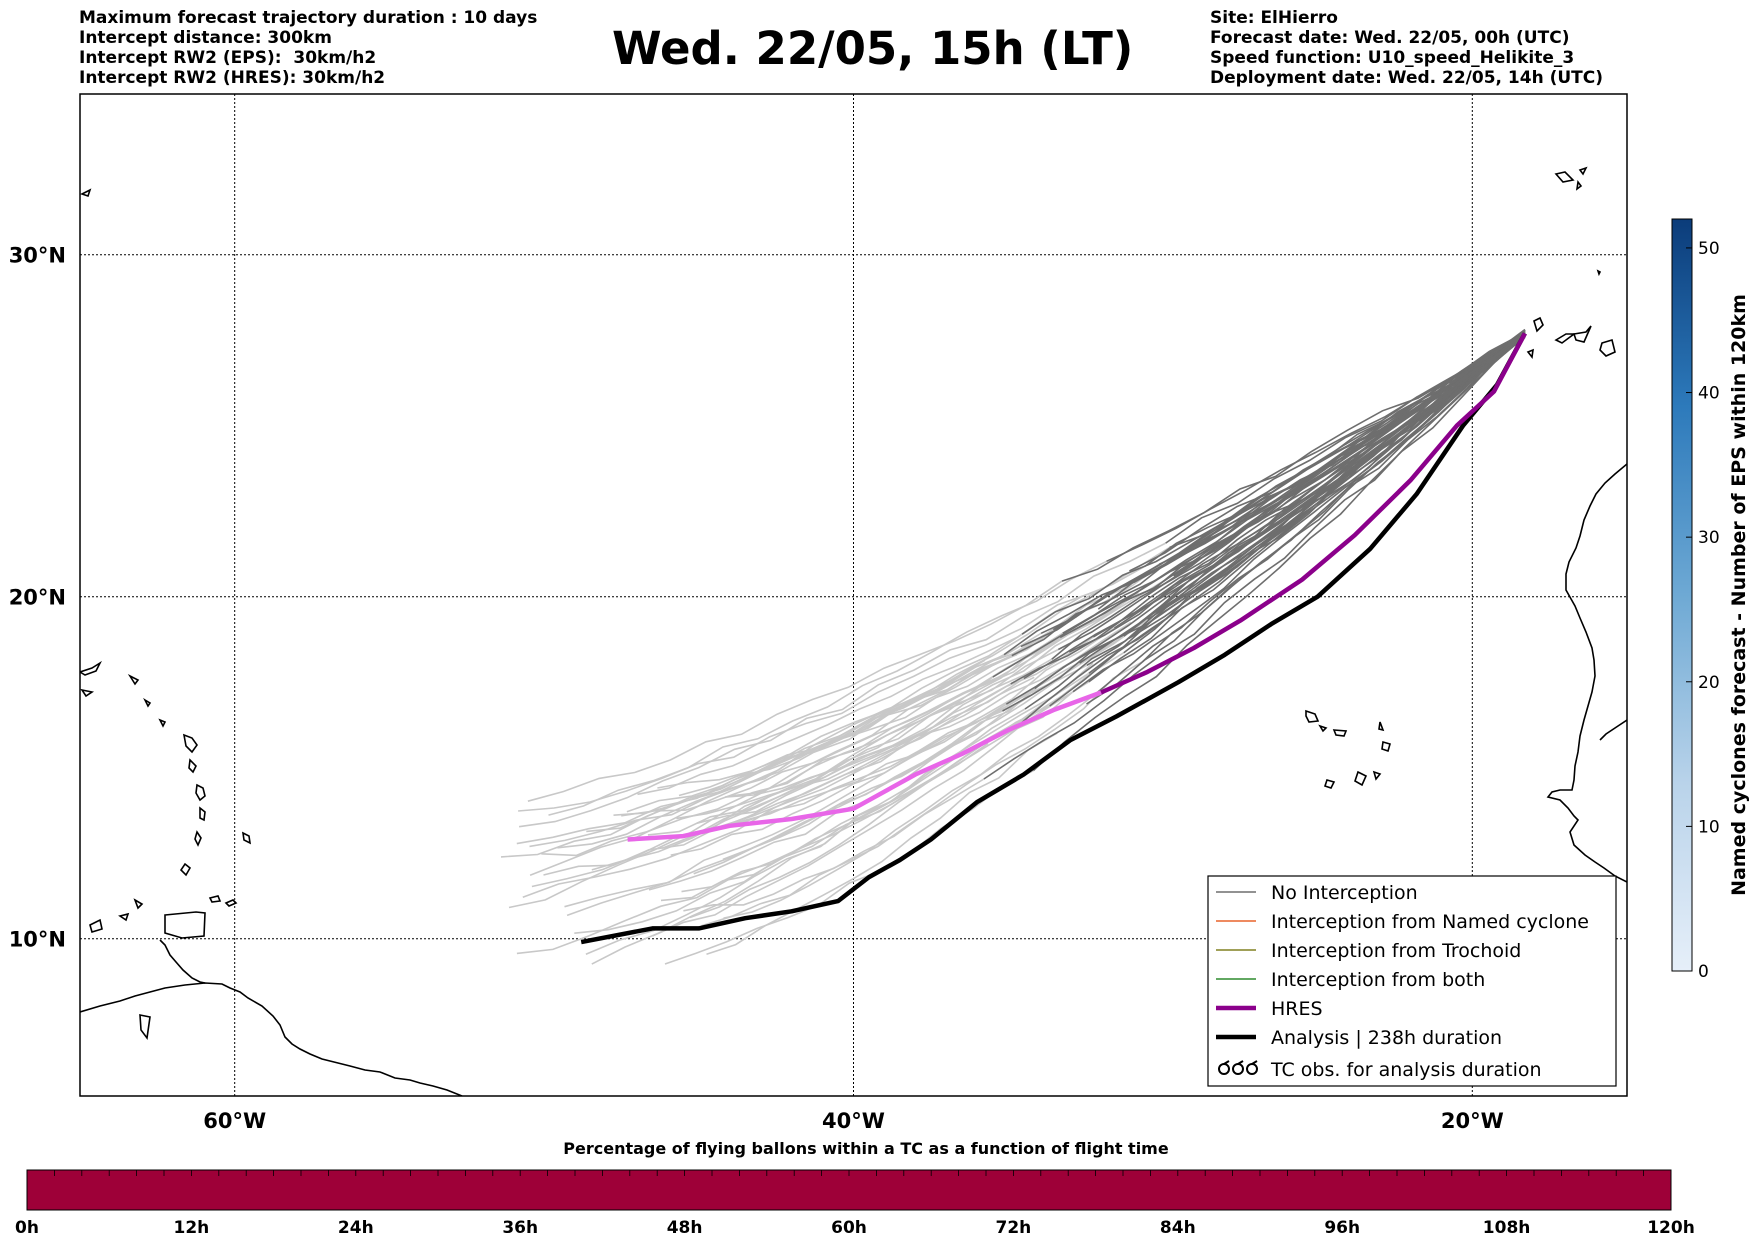  Describe the element at coordinates (520, 1228) in the screenshot. I see `time-tick-label: 36h` at that location.